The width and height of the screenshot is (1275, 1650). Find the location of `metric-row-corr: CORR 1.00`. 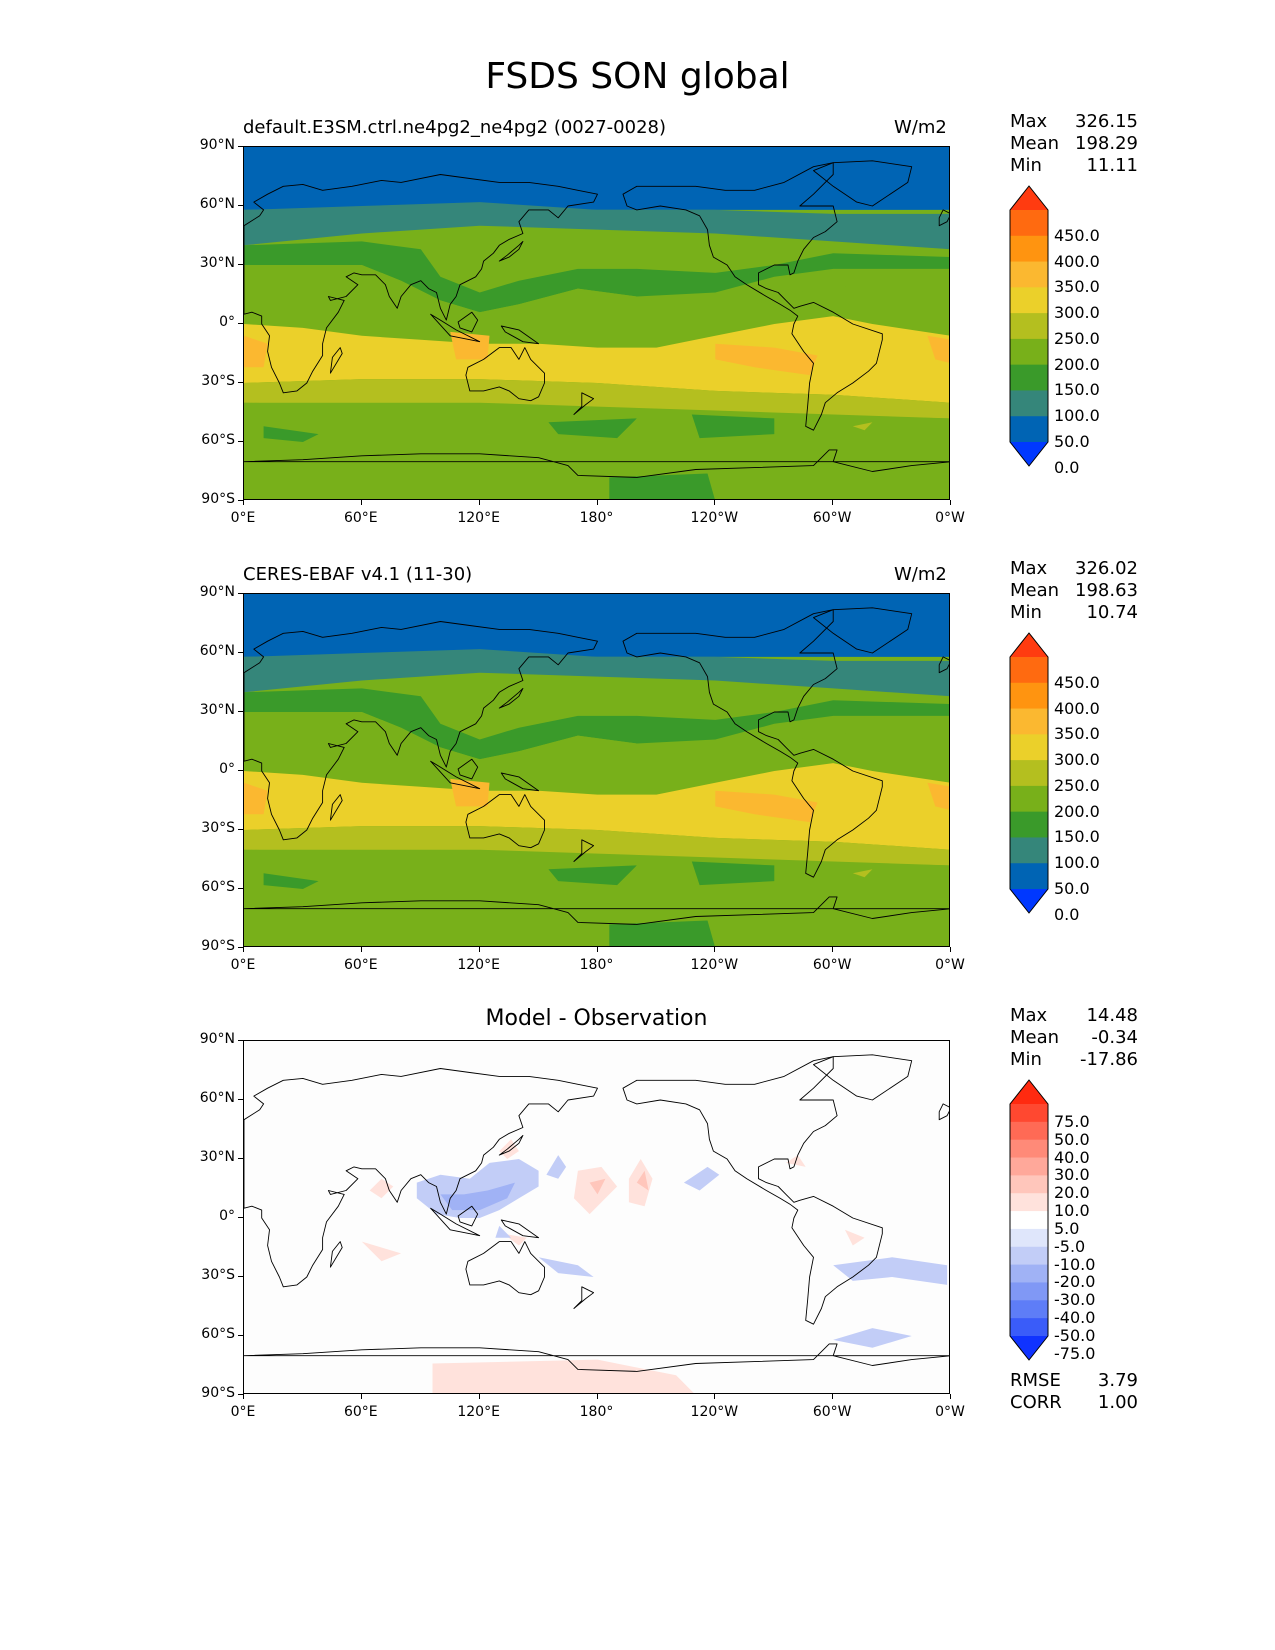

metric-row-corr: CORR 1.00 is located at coordinates (1074, 1403).